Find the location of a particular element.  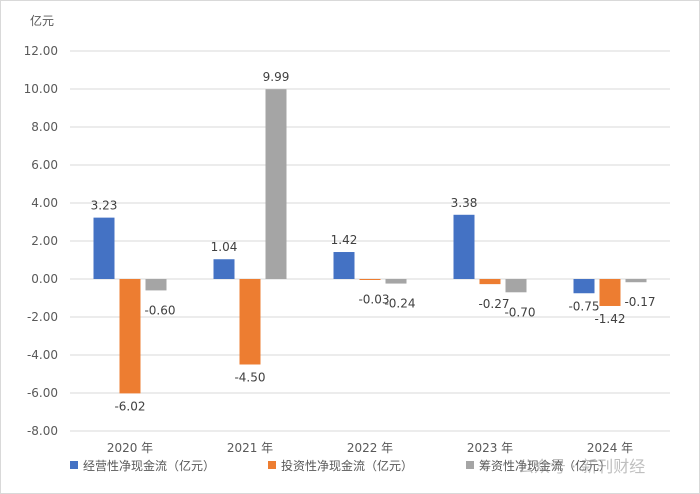

y-tick-label: -6.00 is located at coordinates (42, 393).